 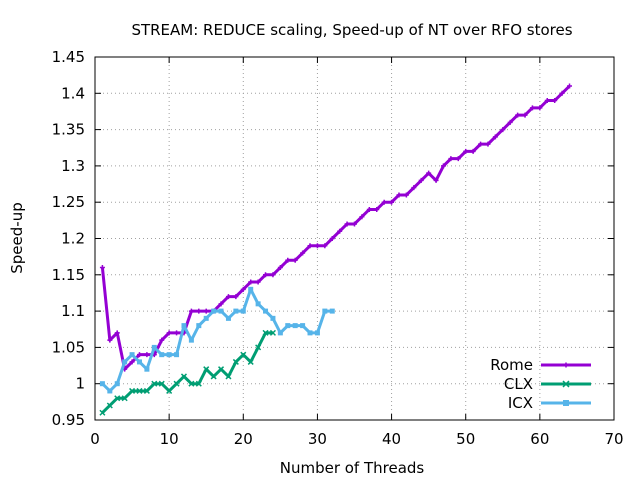 What do you see at coordinates (73, 311) in the screenshot?
I see `y-tick-label: 1.1` at bounding box center [73, 311].